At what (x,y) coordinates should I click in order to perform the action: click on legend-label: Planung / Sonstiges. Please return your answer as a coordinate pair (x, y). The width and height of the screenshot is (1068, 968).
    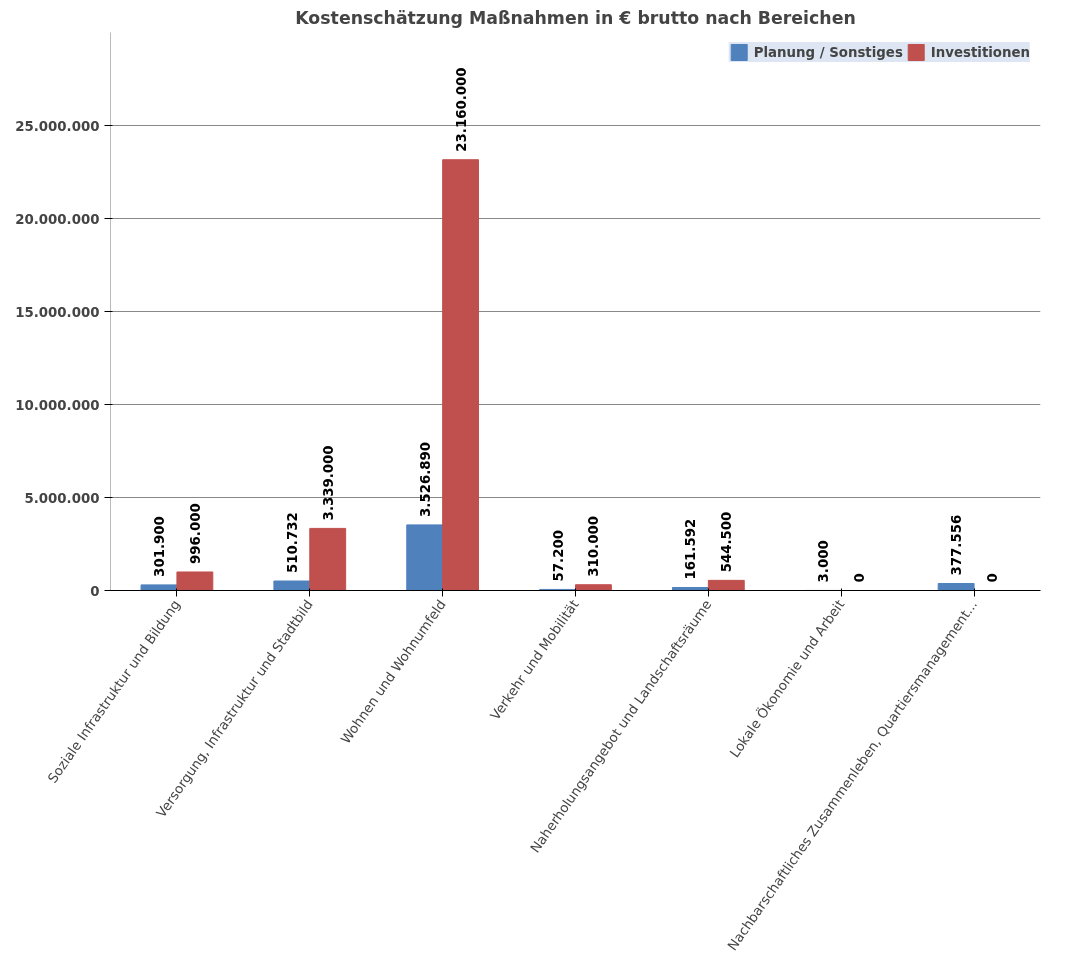
    Looking at the image, I should click on (828, 52).